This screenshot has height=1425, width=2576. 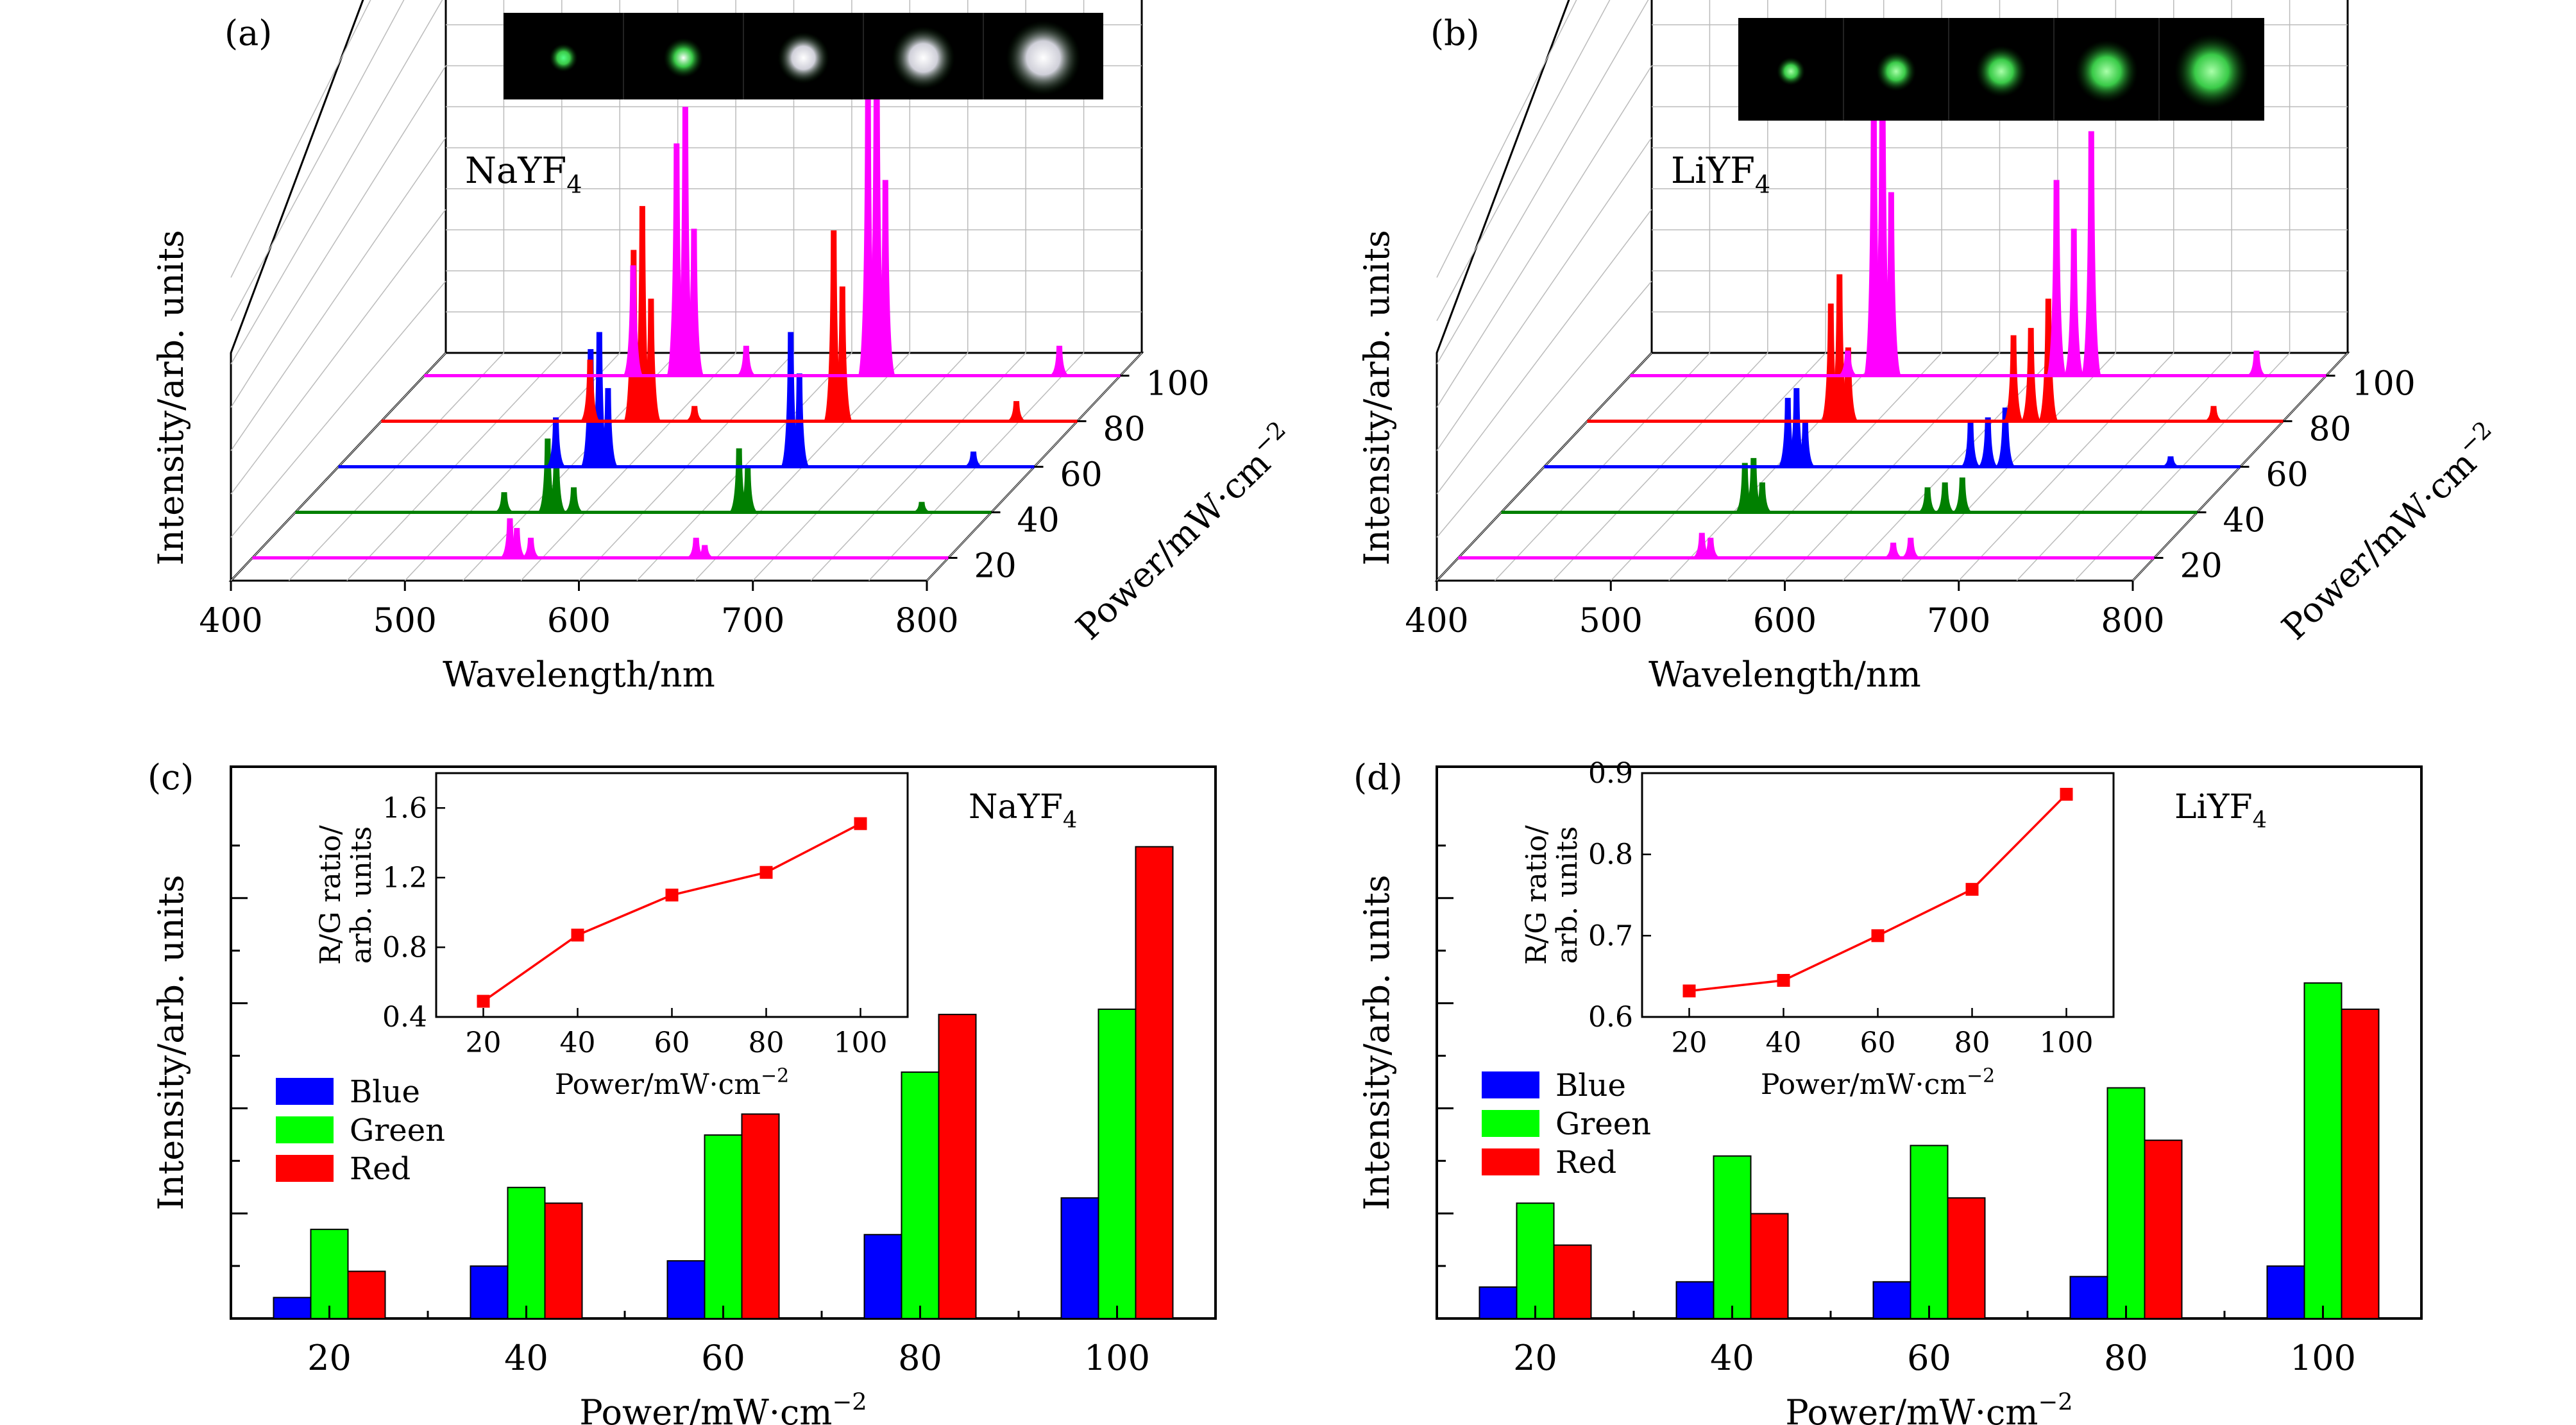 I want to click on panel-label: (d), so click(x=1378, y=777).